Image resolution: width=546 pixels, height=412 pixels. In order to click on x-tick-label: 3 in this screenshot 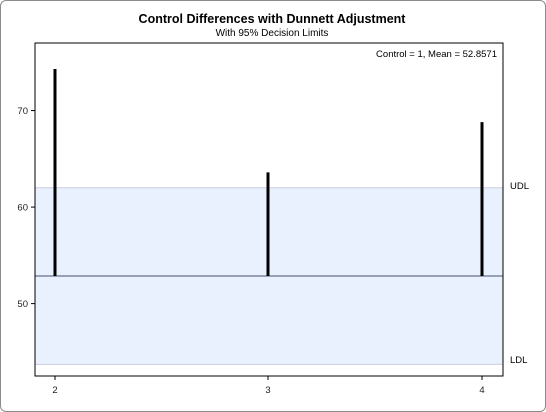, I will do `click(267, 390)`.